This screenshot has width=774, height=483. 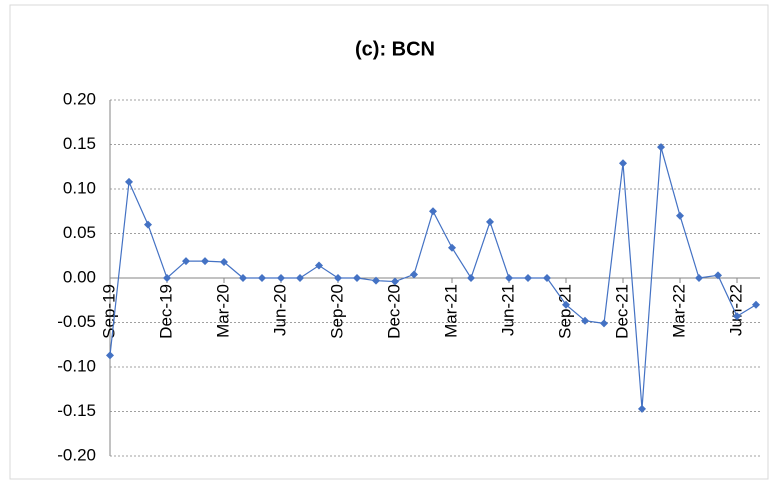 I want to click on y-tick-label: -0.20, so click(x=76, y=454).